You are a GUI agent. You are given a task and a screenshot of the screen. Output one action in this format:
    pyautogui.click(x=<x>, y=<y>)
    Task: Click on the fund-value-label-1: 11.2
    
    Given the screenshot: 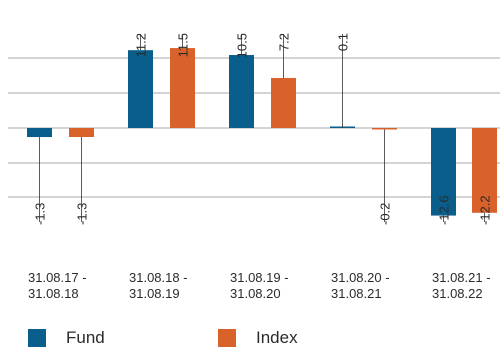 What is the action you would take?
    pyautogui.click(x=141, y=45)
    